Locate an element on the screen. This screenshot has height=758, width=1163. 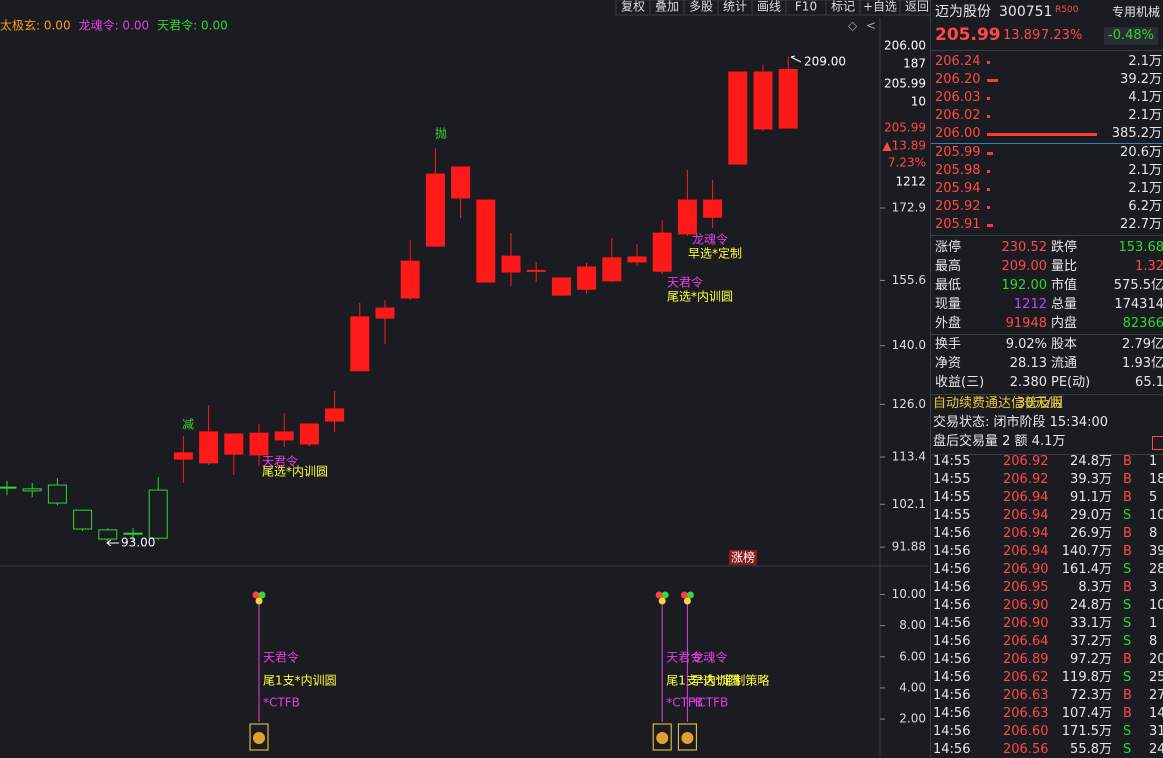
toolbar-label: +自选 is located at coordinates (880, 7).